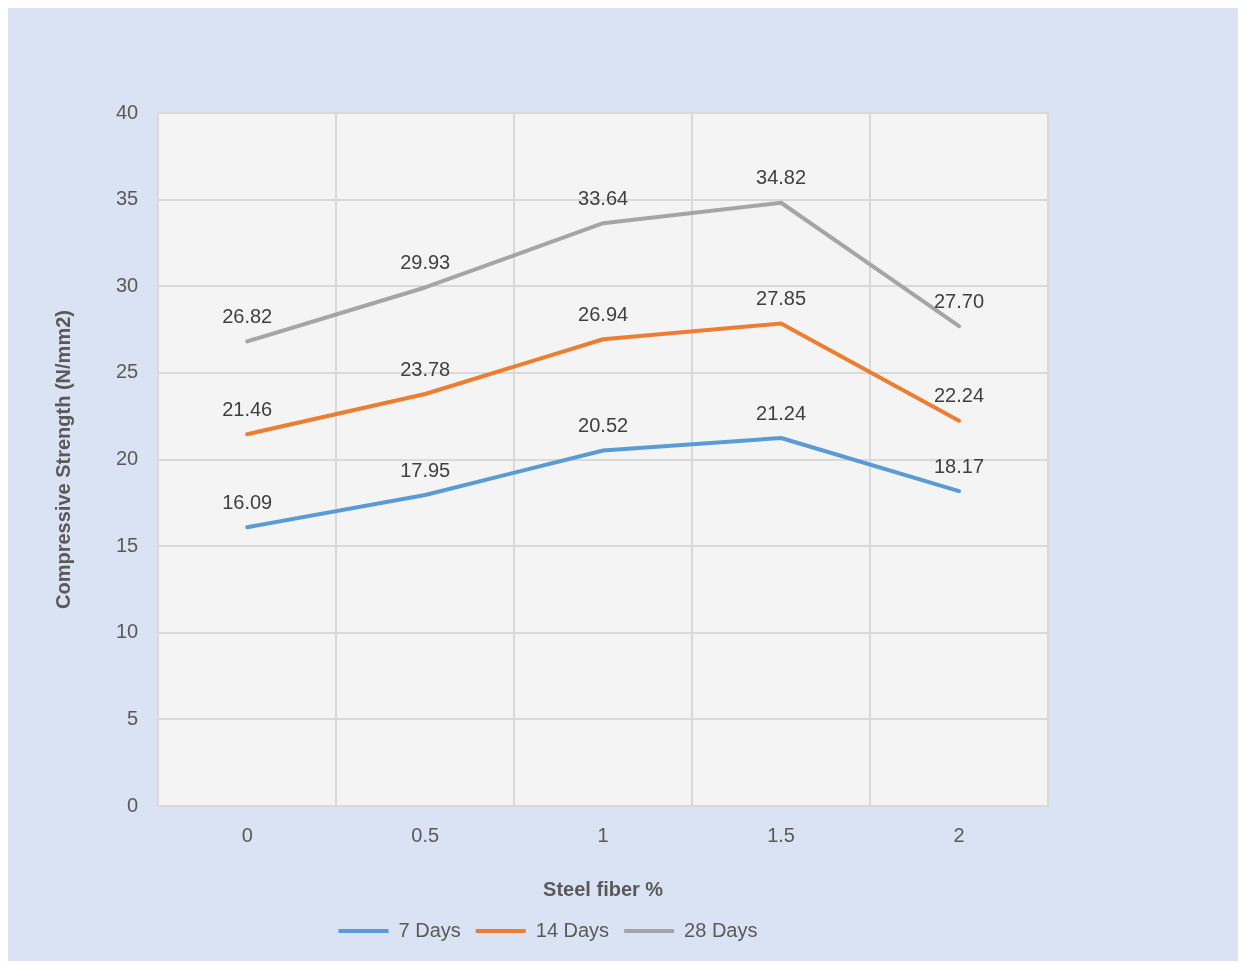  I want to click on x-tick-label: 0.5, so click(425, 834).